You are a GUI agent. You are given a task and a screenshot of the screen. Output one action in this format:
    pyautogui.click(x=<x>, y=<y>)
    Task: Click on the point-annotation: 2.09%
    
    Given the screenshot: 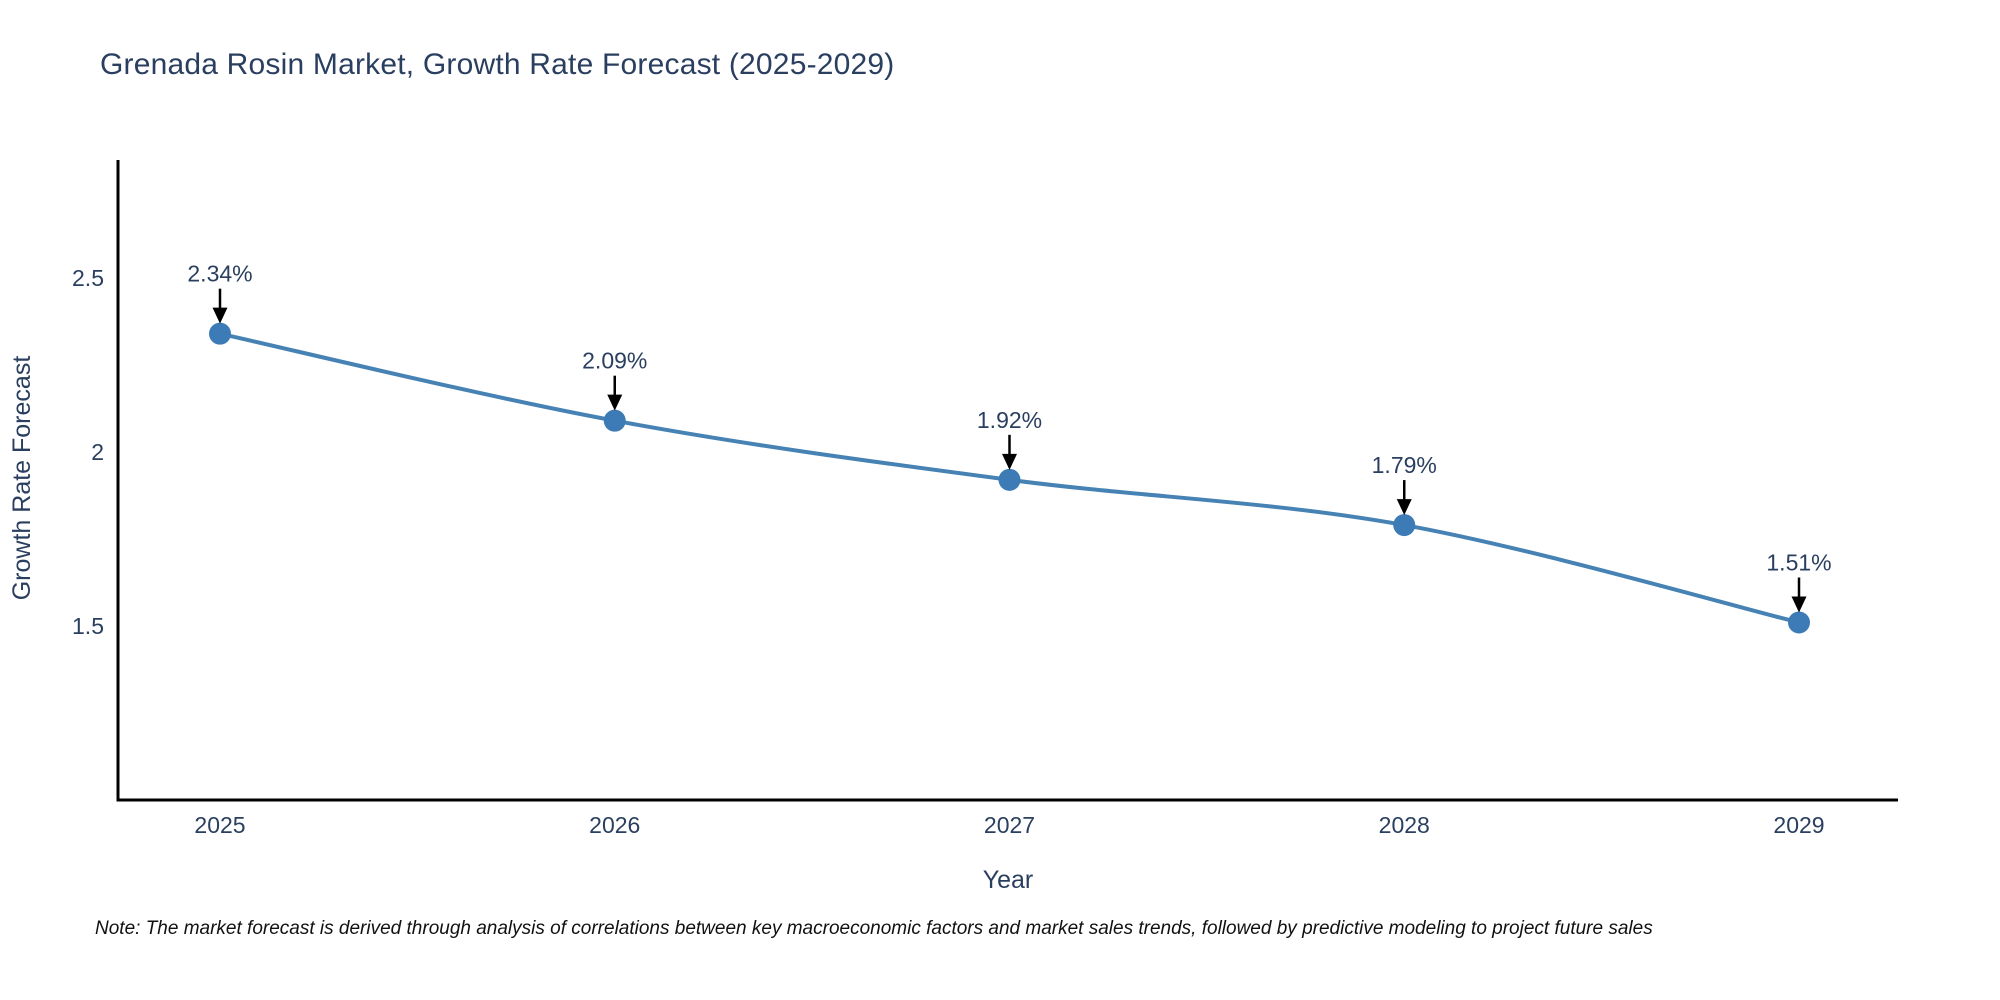 What is the action you would take?
    pyautogui.click(x=614, y=361)
    